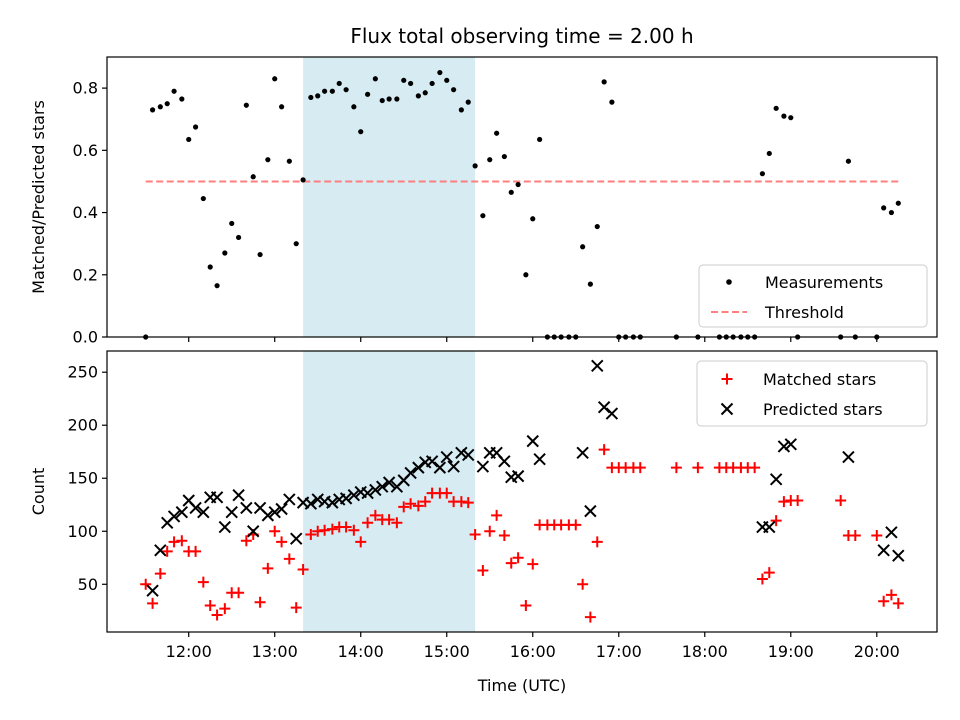 This screenshot has height=720, width=960. What do you see at coordinates (533, 651) in the screenshot?
I see `x-tick-label: 16:00` at bounding box center [533, 651].